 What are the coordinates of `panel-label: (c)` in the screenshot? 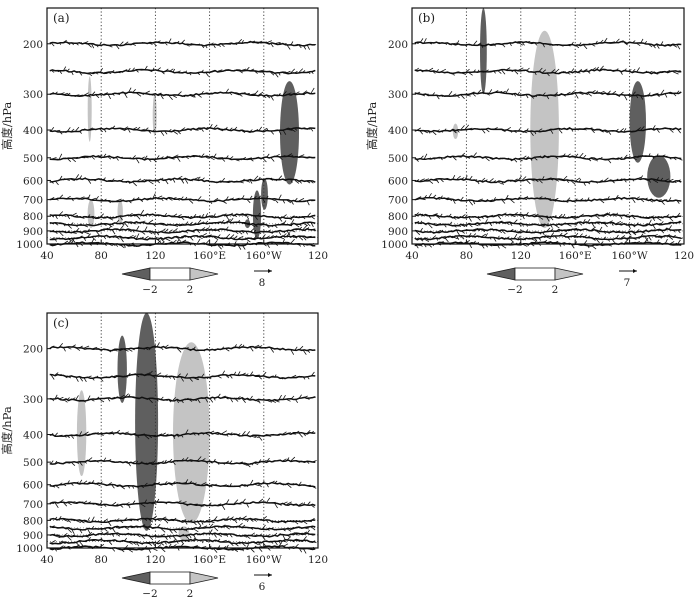 It's located at (61, 323).